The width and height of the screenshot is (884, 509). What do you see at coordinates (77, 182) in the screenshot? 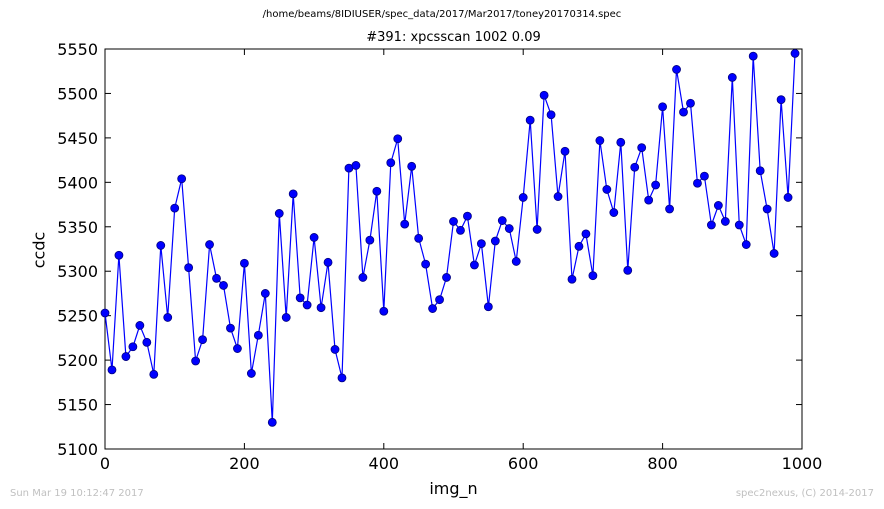
I see `y-tick-label: 5400` at bounding box center [77, 182].